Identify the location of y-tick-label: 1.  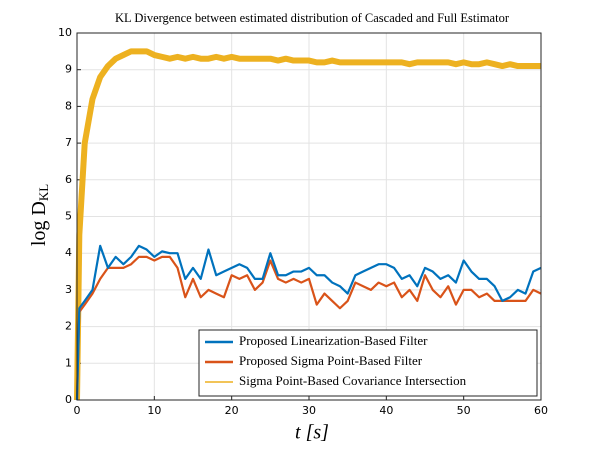
(68, 362).